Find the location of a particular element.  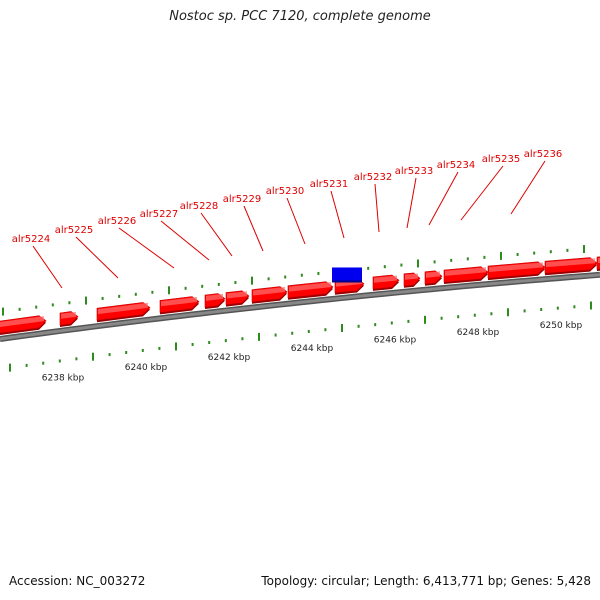

ruler-label-6250: 6250 kbp is located at coordinates (561, 326).